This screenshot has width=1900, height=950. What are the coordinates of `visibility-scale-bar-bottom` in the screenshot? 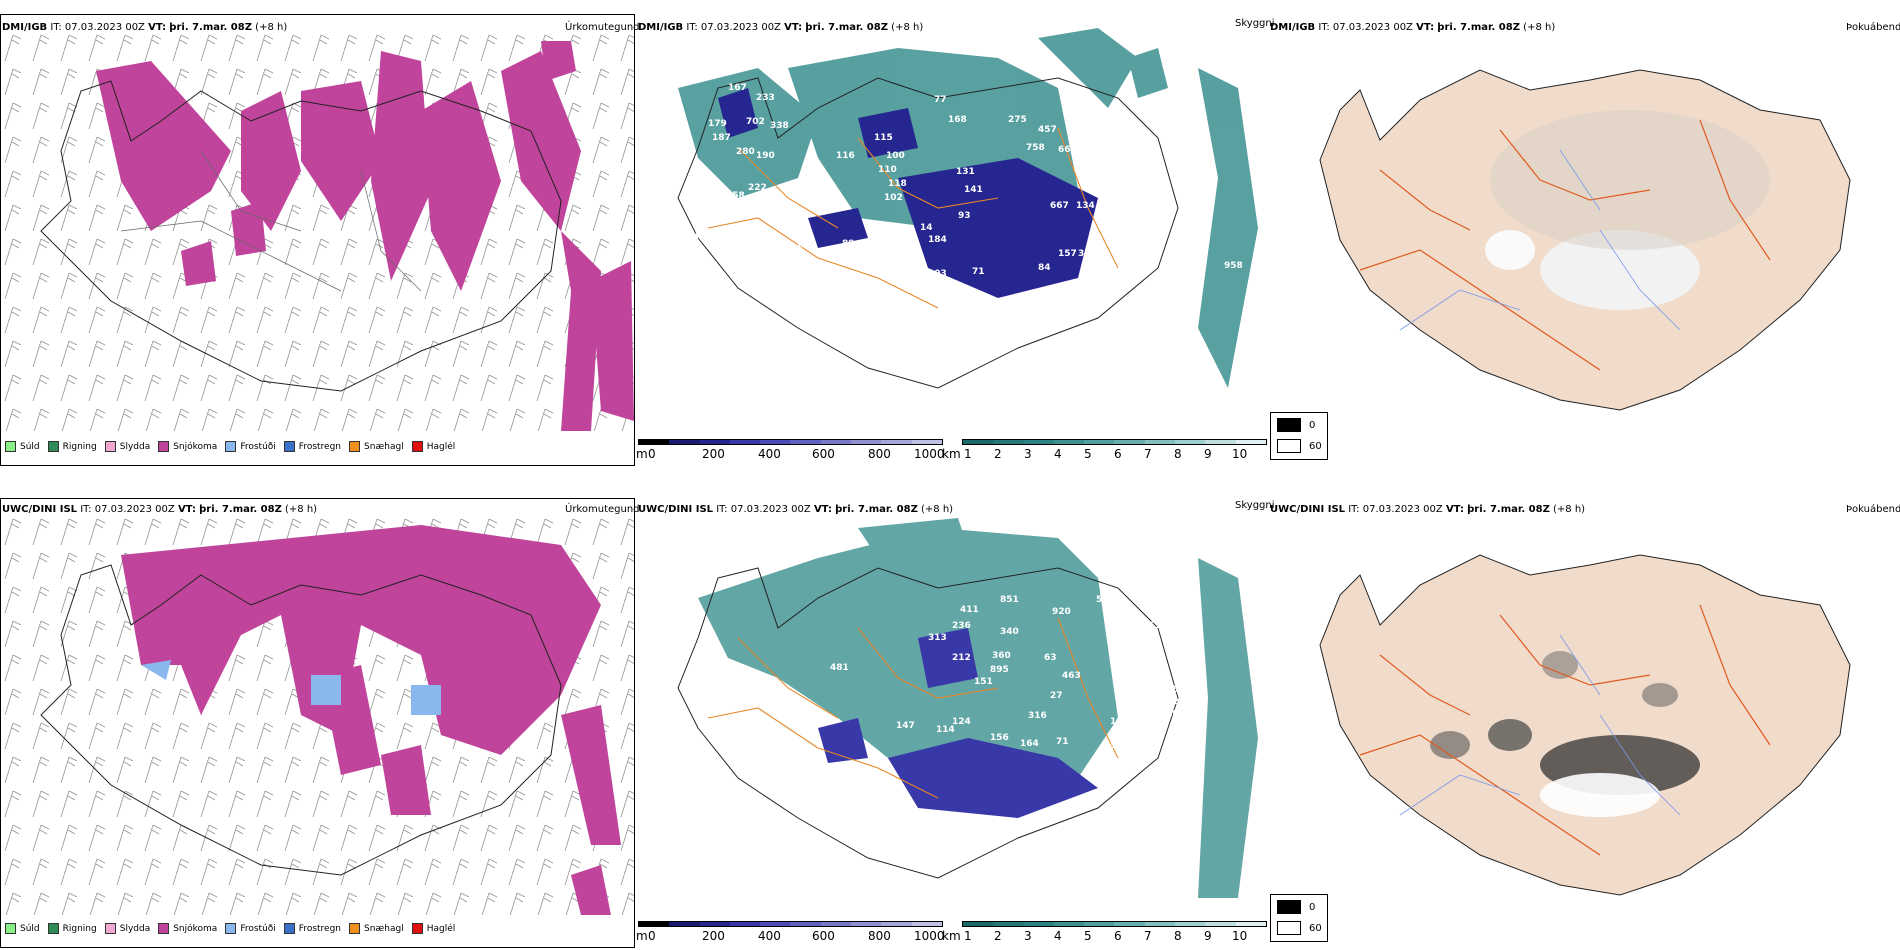 It's located at (1114, 924).